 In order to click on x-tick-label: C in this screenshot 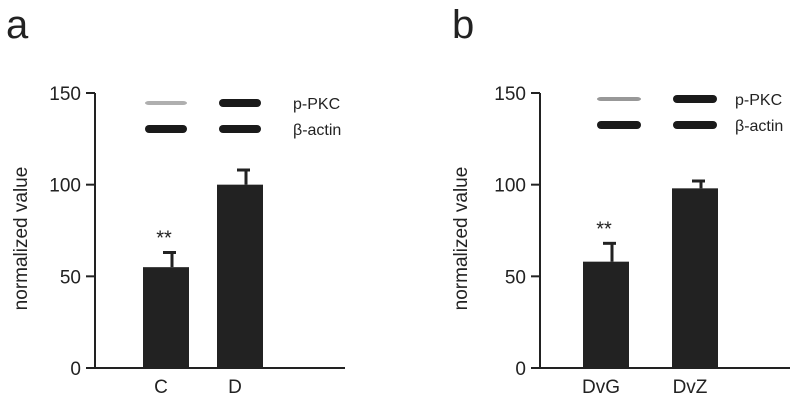, I will do `click(161, 387)`.